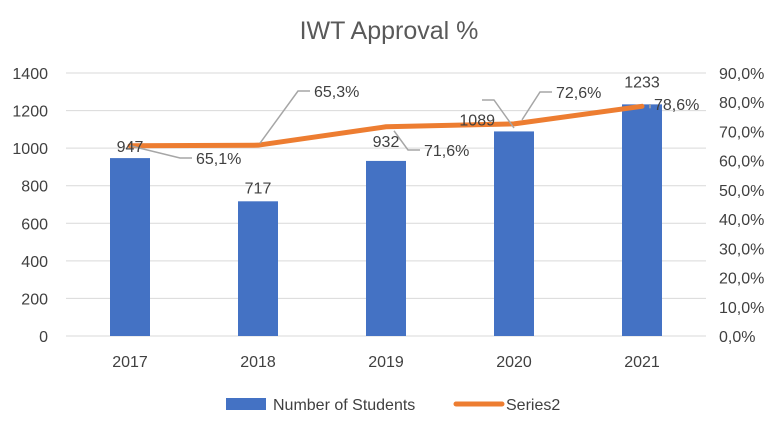  I want to click on bar-data-label: 932, so click(386, 142).